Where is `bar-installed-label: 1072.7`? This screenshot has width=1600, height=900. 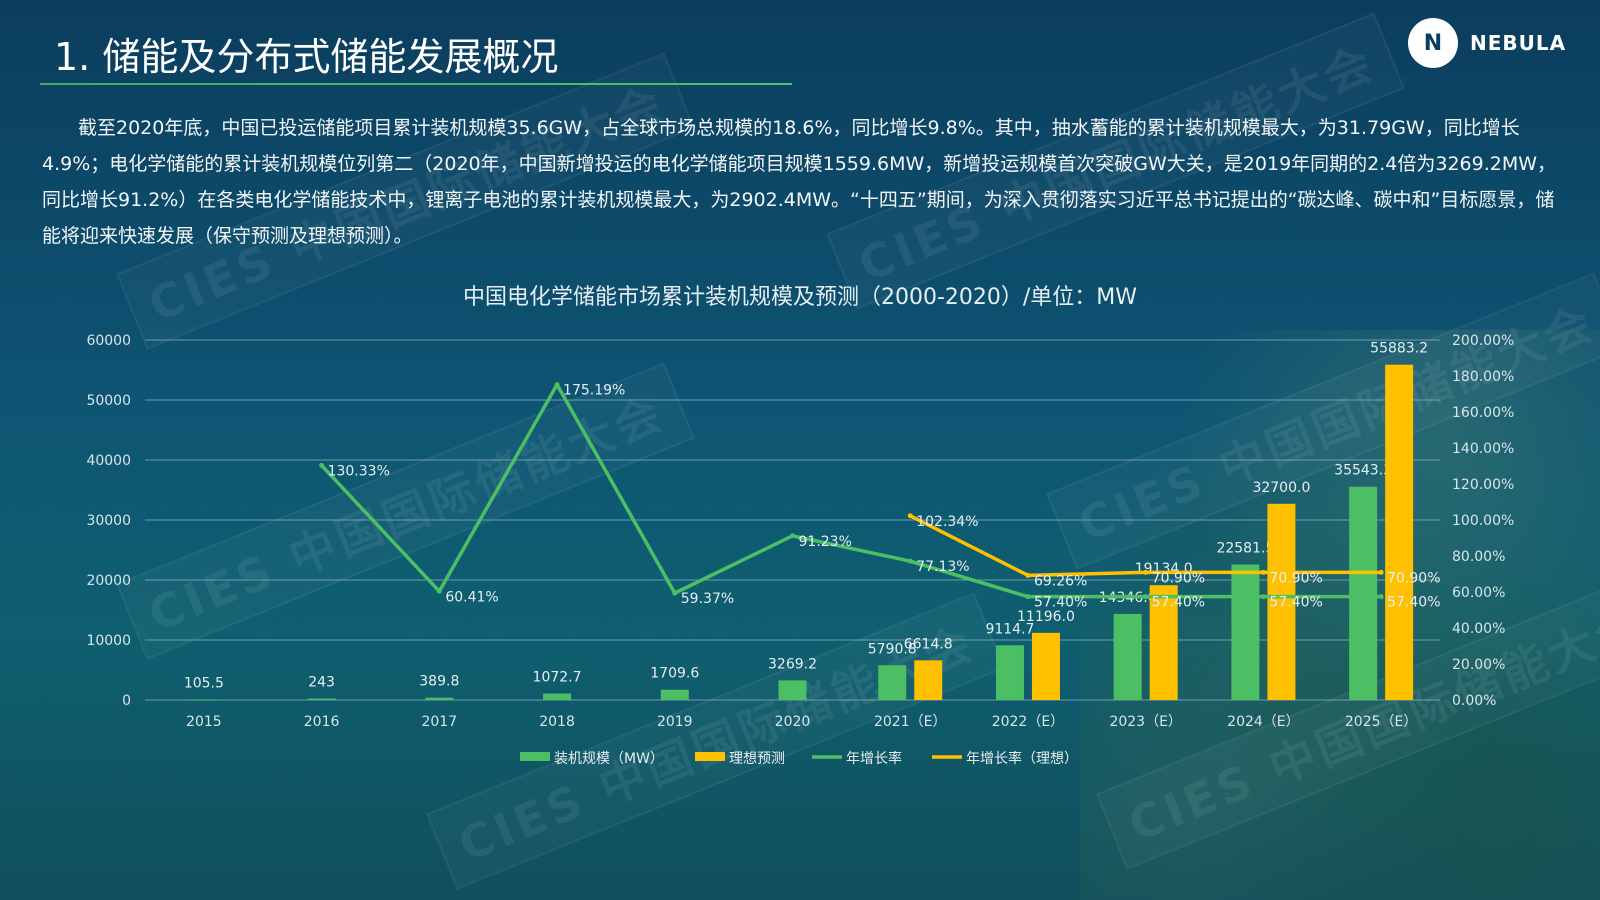 bar-installed-label: 1072.7 is located at coordinates (557, 678).